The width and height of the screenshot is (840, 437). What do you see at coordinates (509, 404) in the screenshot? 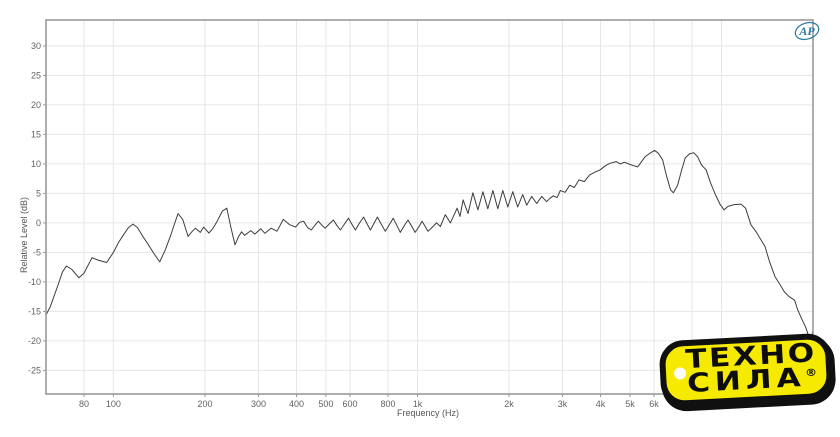
I see `x-tick-label: 2k` at bounding box center [509, 404].